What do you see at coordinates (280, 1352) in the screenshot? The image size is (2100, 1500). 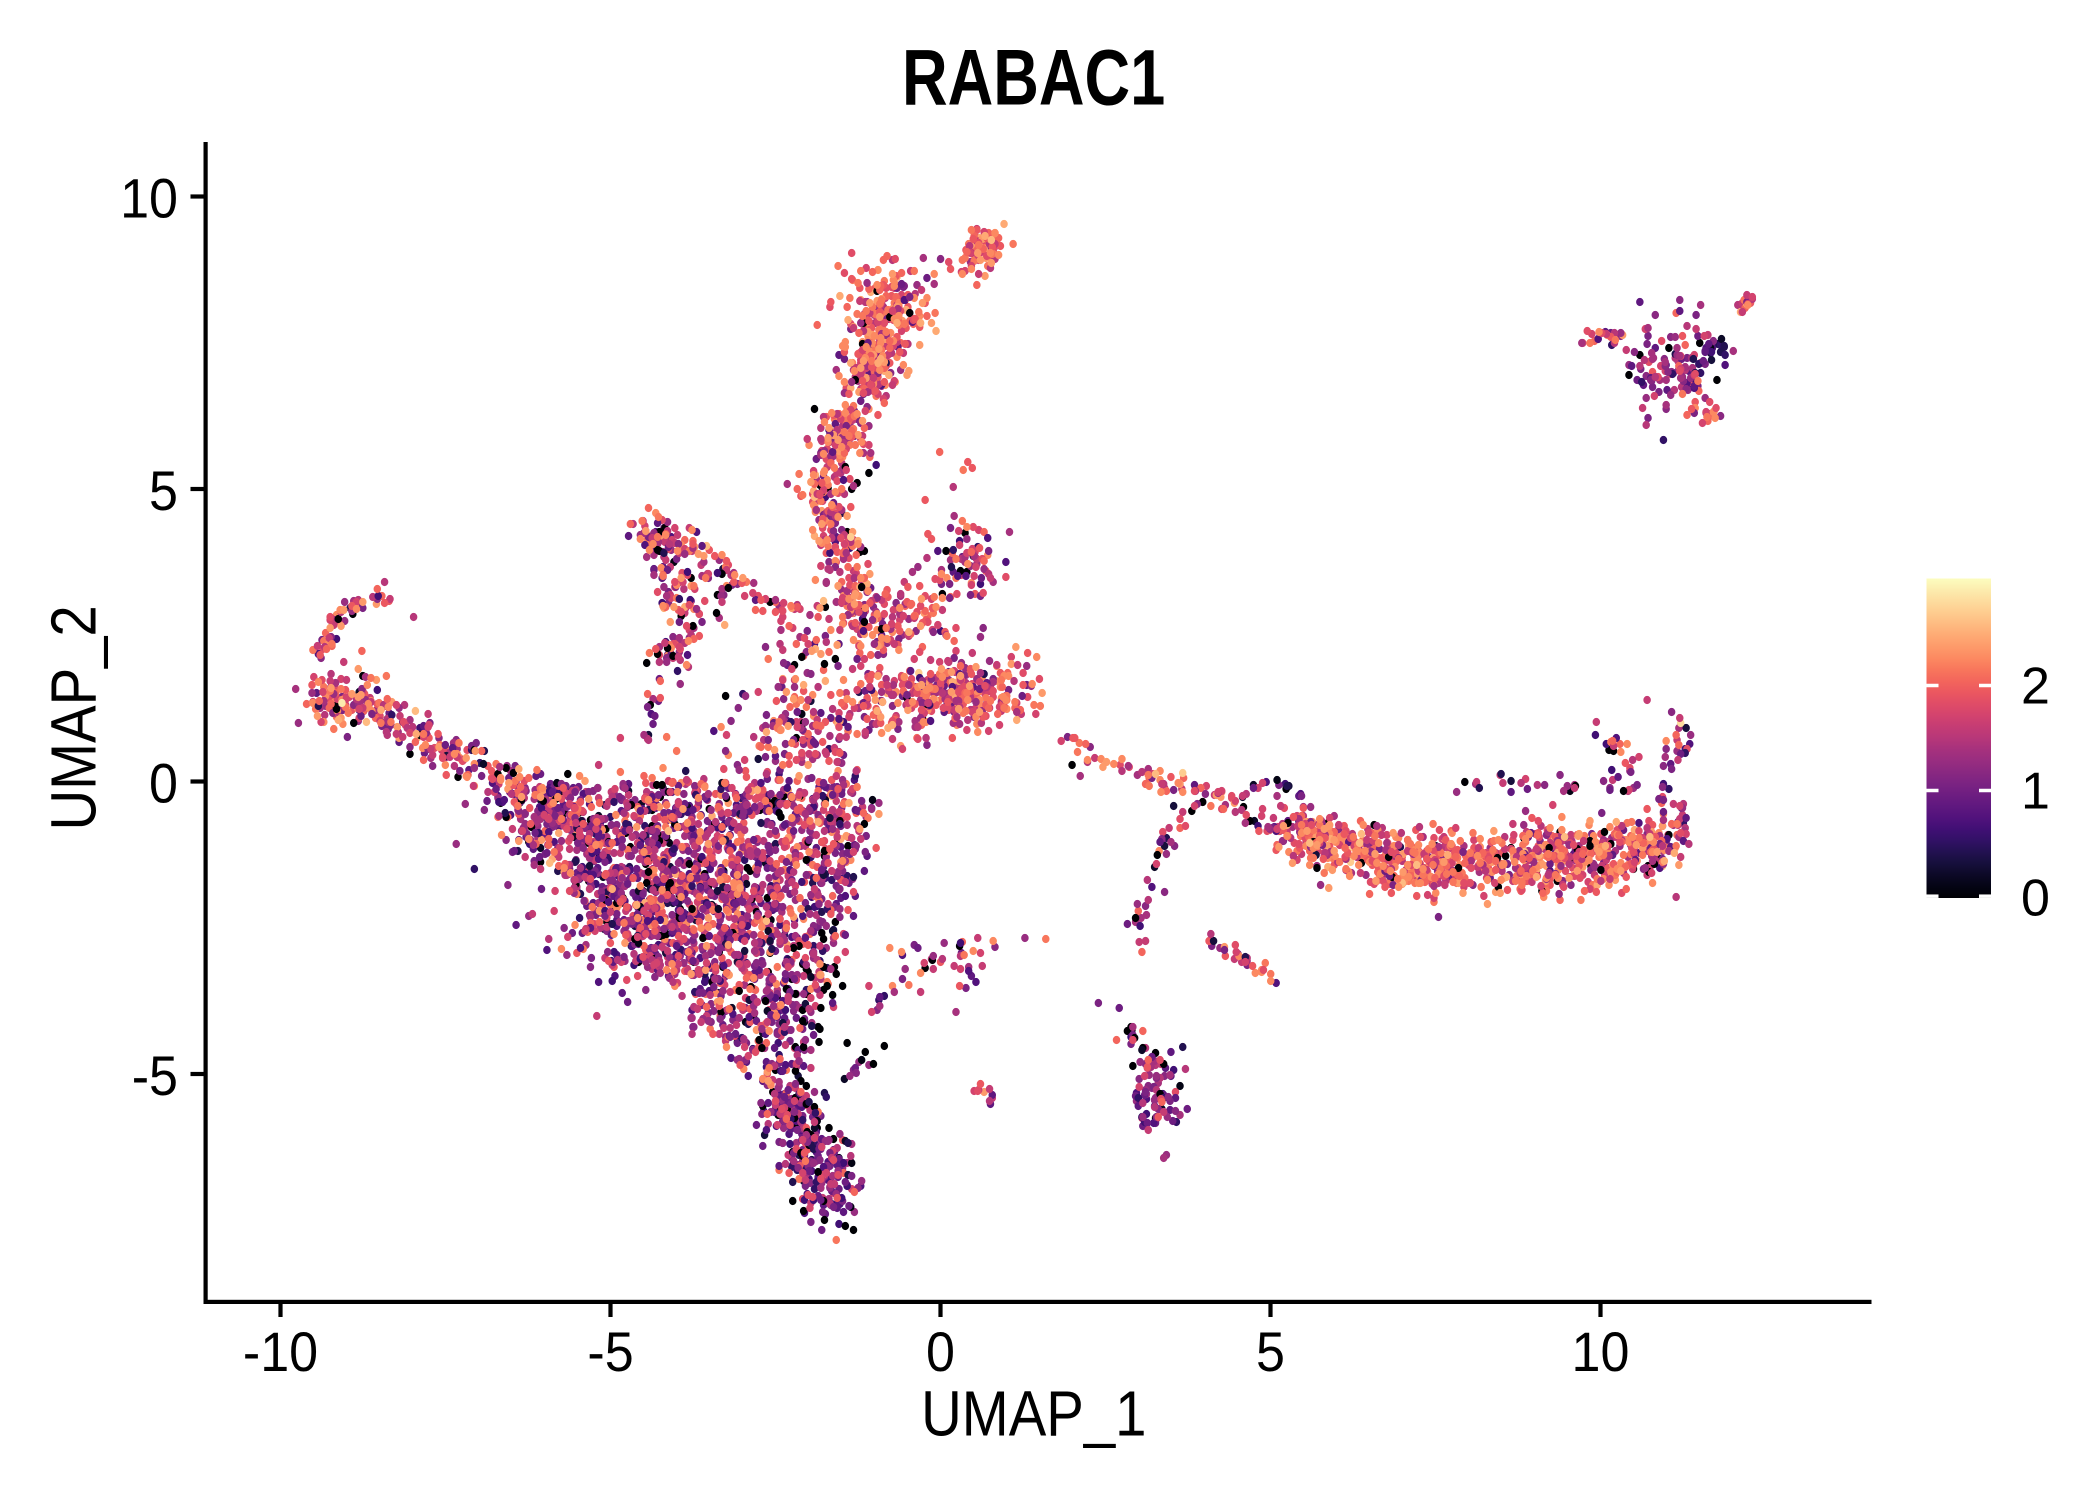 I see `svg-text: -10` at bounding box center [280, 1352].